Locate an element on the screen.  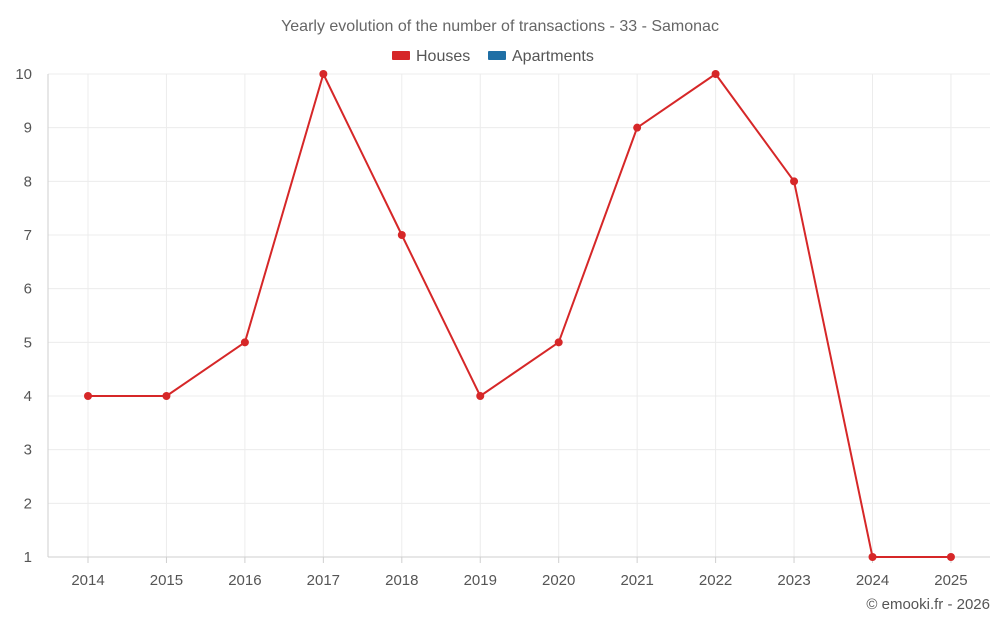
y-tick-label: 7 is located at coordinates (28, 235).